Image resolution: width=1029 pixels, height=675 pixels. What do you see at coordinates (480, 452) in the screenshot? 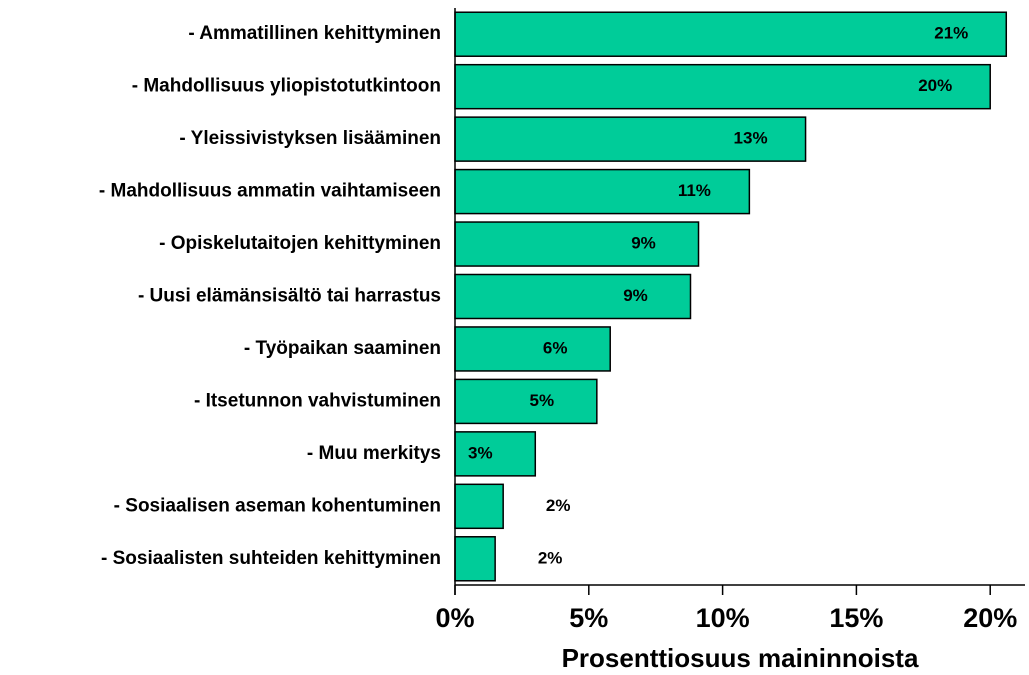
I see `data-label: 3%` at bounding box center [480, 452].